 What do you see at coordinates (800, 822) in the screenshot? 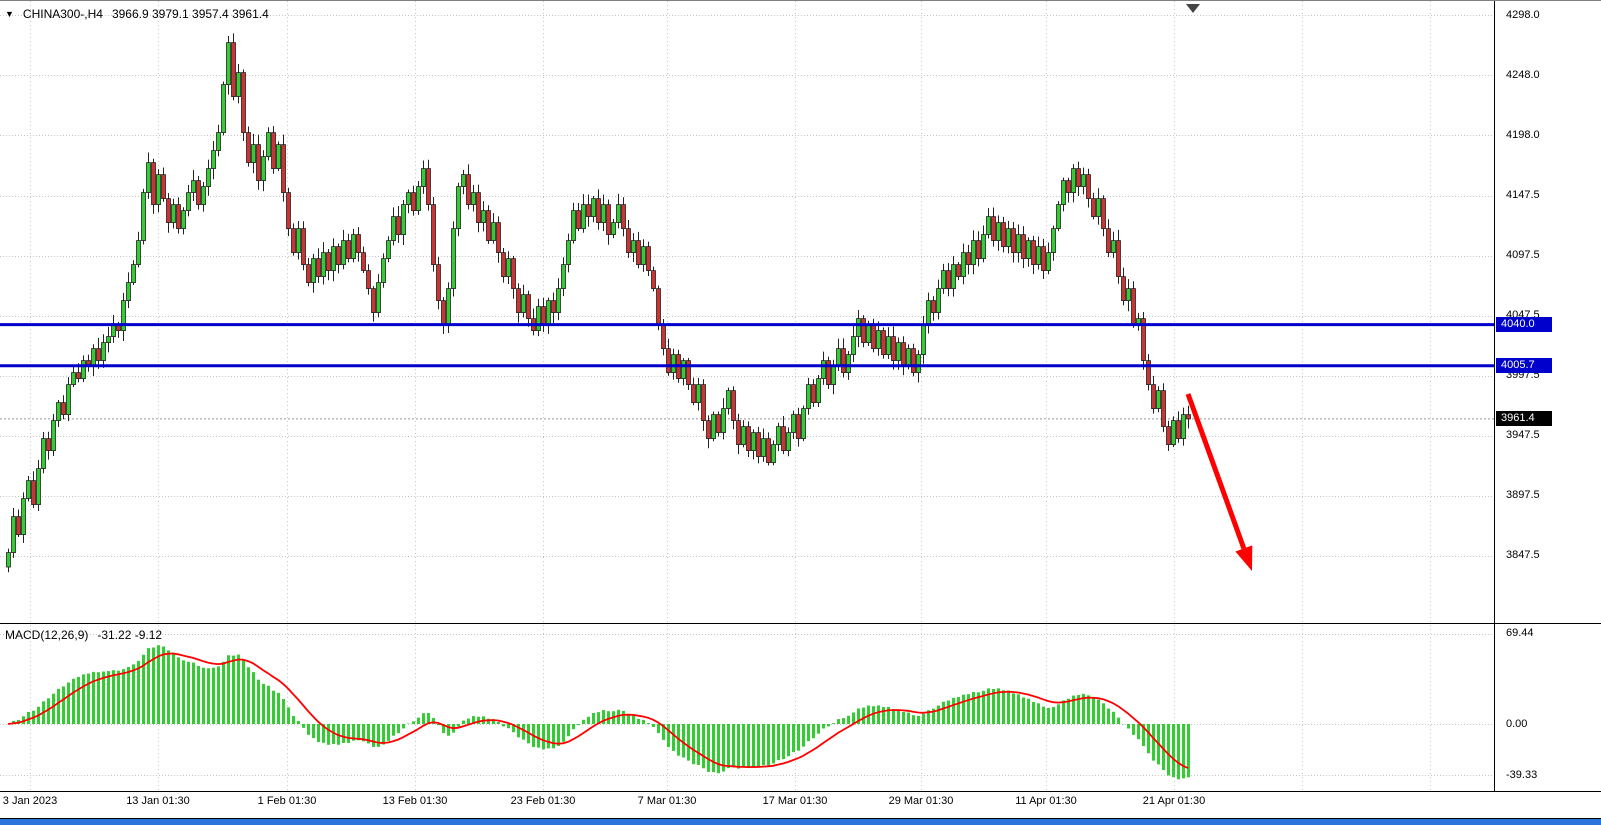
I see `bottom-blue-bar` at bounding box center [800, 822].